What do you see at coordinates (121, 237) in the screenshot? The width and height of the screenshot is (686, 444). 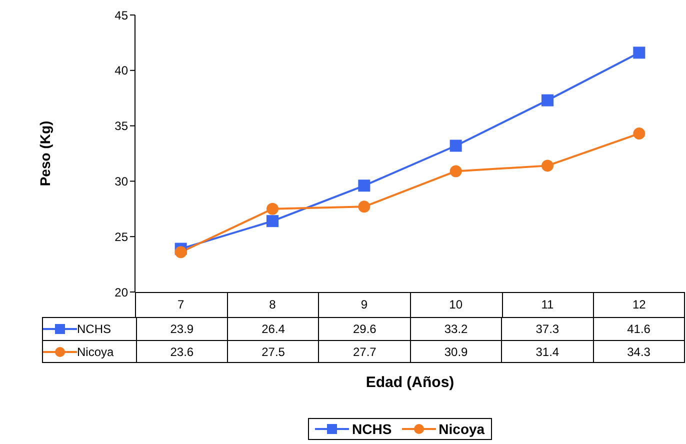 I see `y-tick-label: 25` at bounding box center [121, 237].